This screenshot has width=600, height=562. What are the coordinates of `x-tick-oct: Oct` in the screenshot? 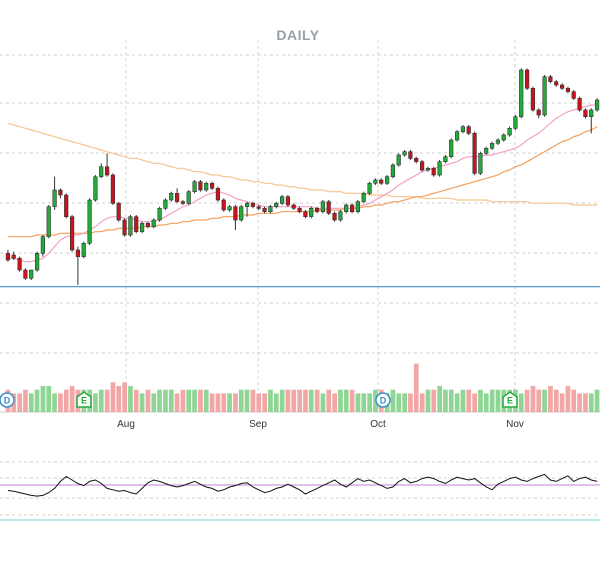 It's located at (378, 424).